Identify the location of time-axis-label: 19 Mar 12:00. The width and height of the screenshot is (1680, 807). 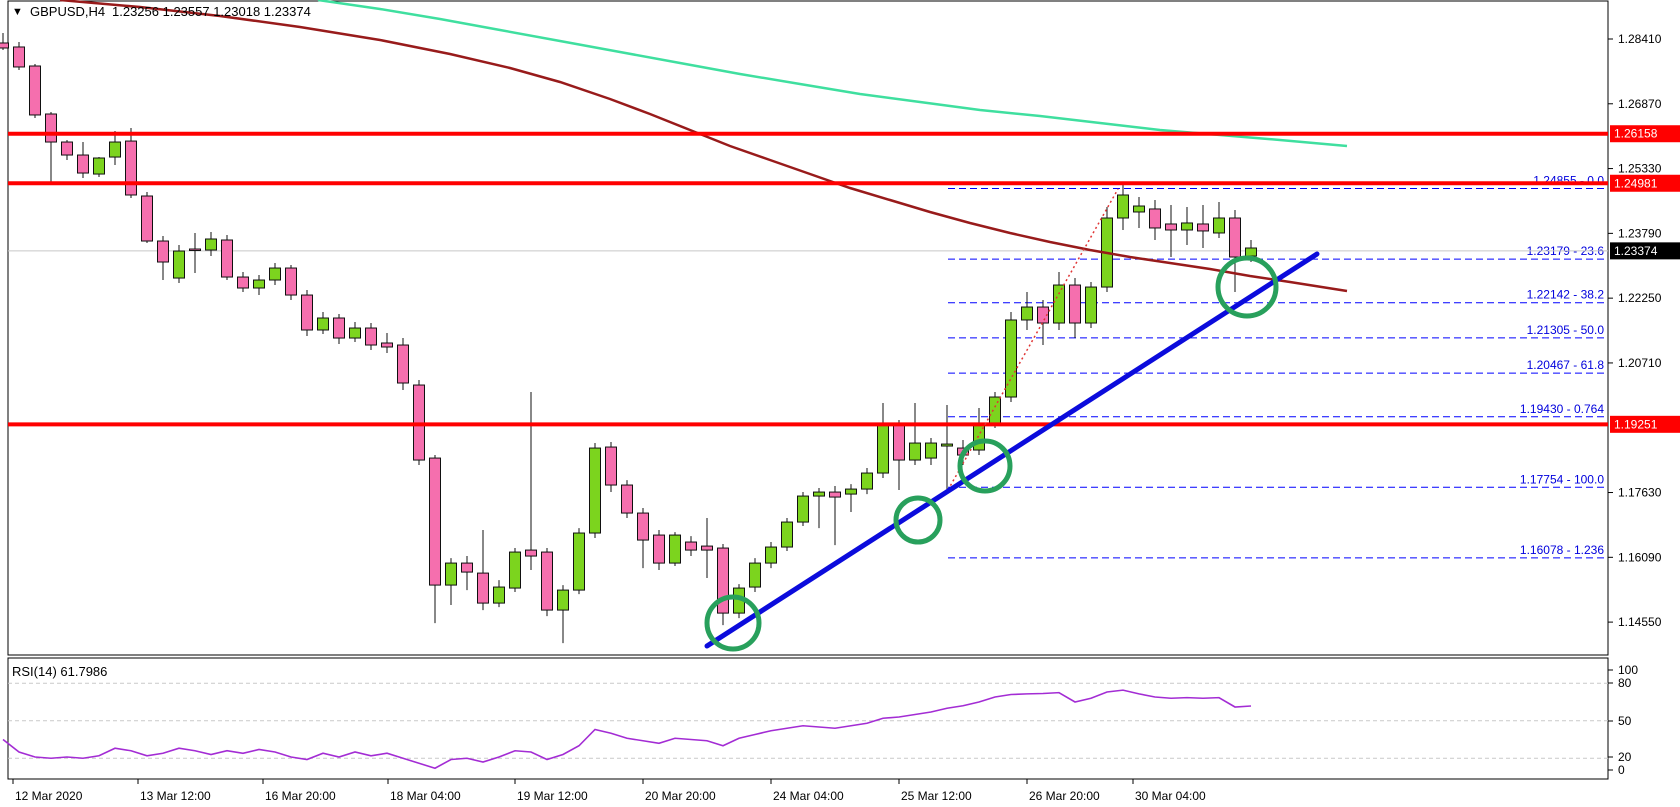
(552, 796).